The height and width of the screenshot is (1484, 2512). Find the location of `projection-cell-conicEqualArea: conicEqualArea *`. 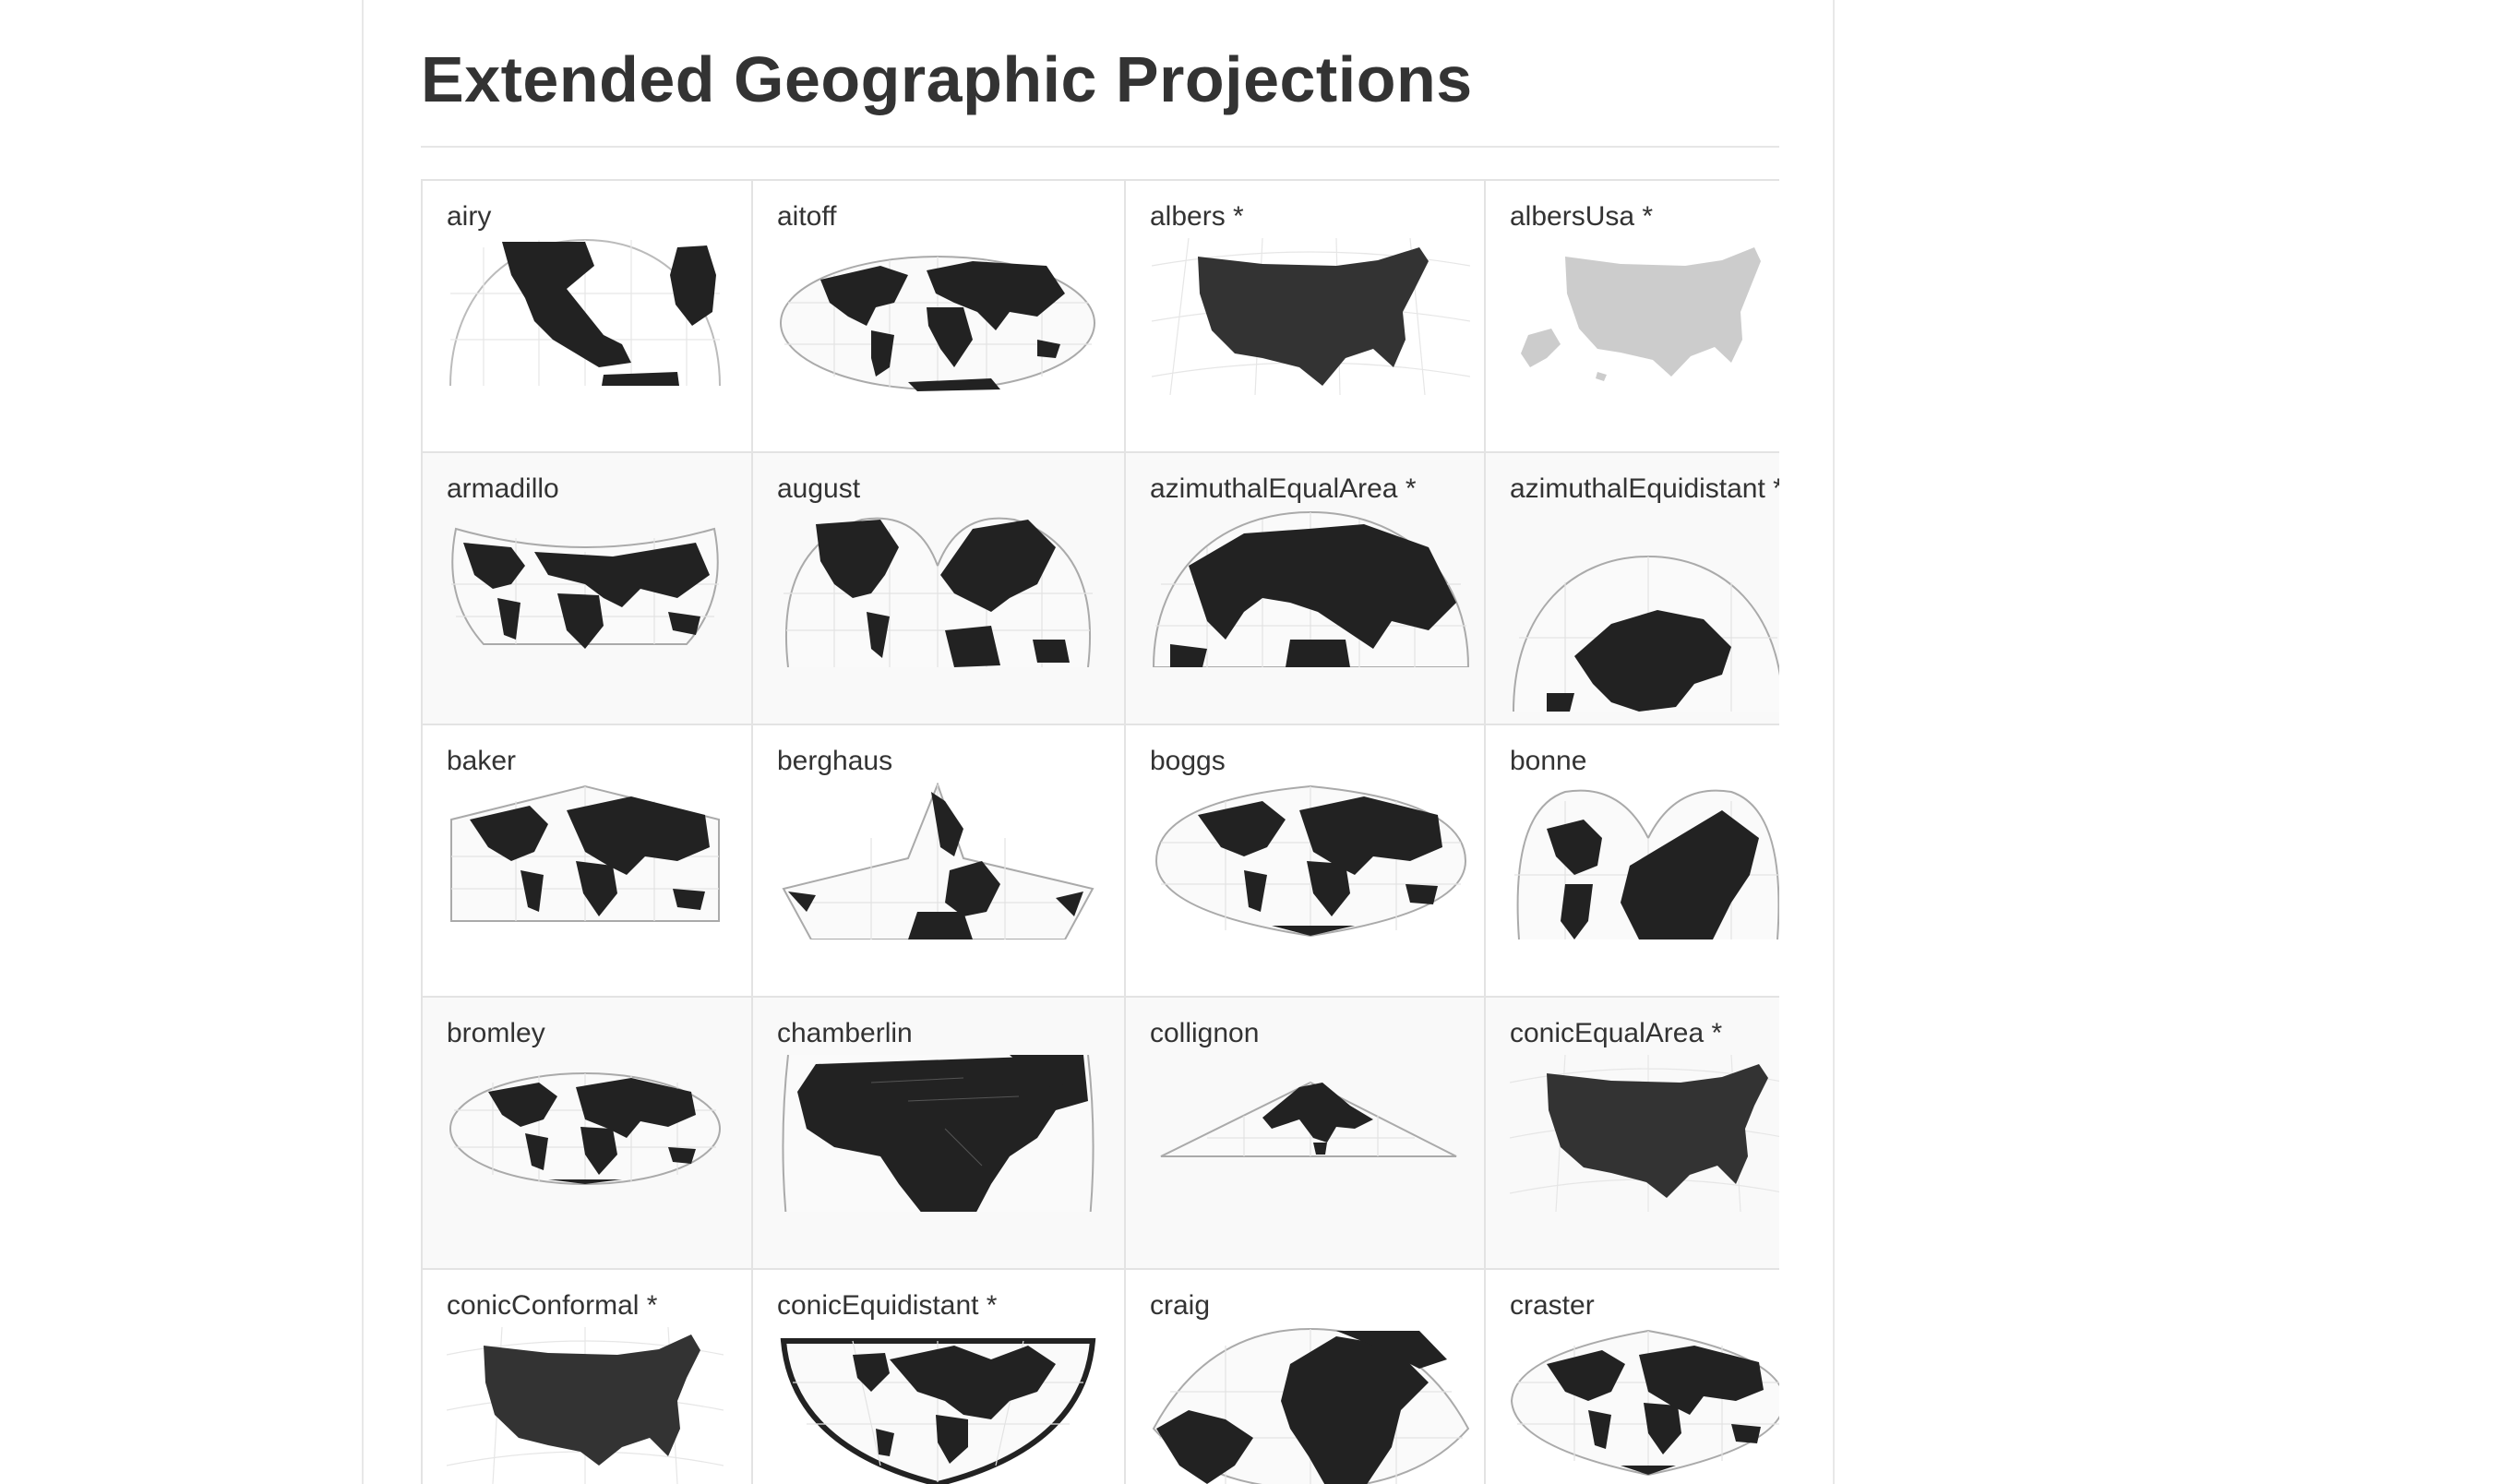

projection-cell-conicEqualArea: conicEqualArea * is located at coordinates (1631, 1132).